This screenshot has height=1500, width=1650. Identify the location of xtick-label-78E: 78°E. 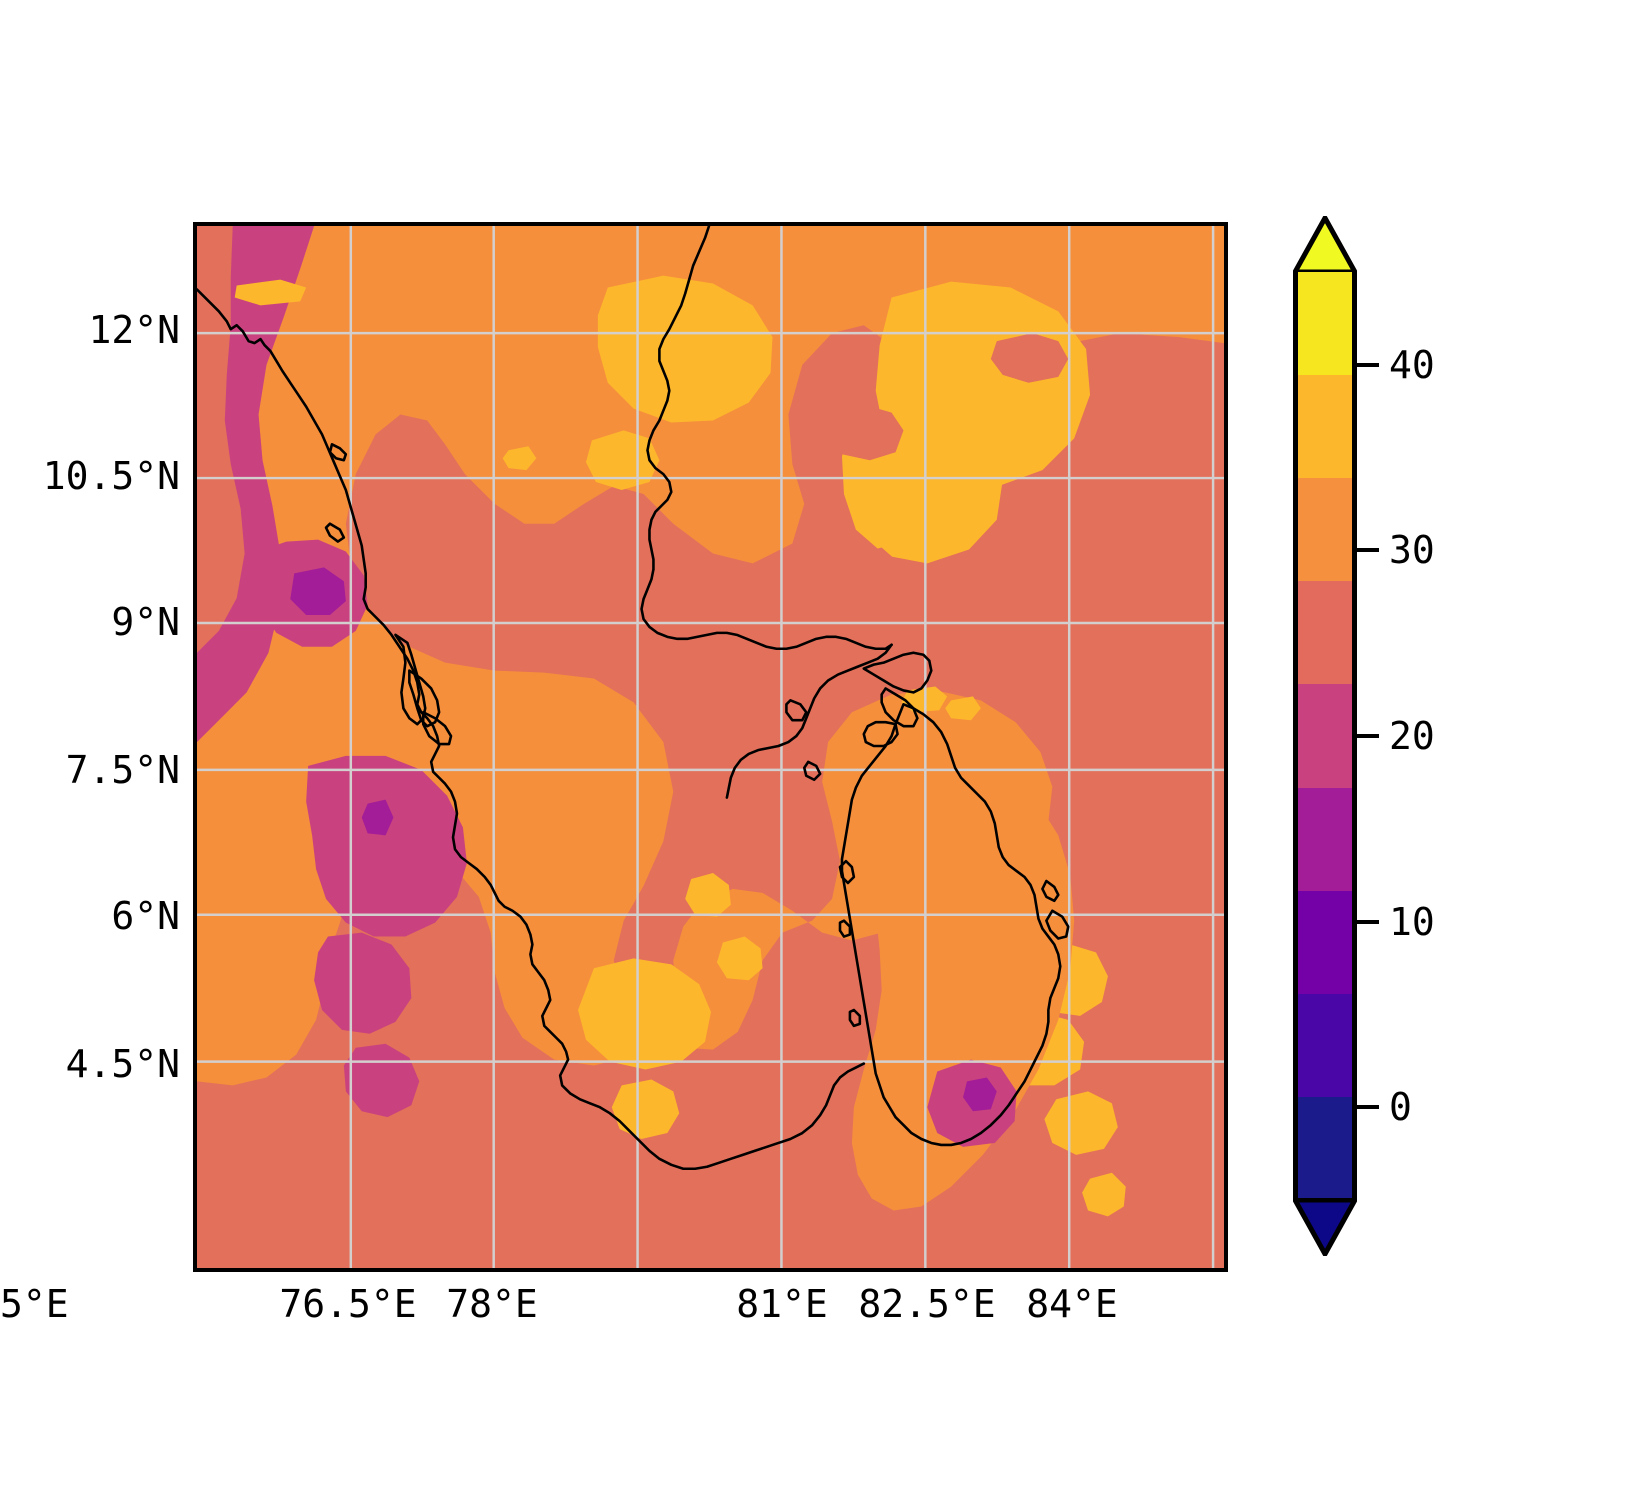
(492, 1304).